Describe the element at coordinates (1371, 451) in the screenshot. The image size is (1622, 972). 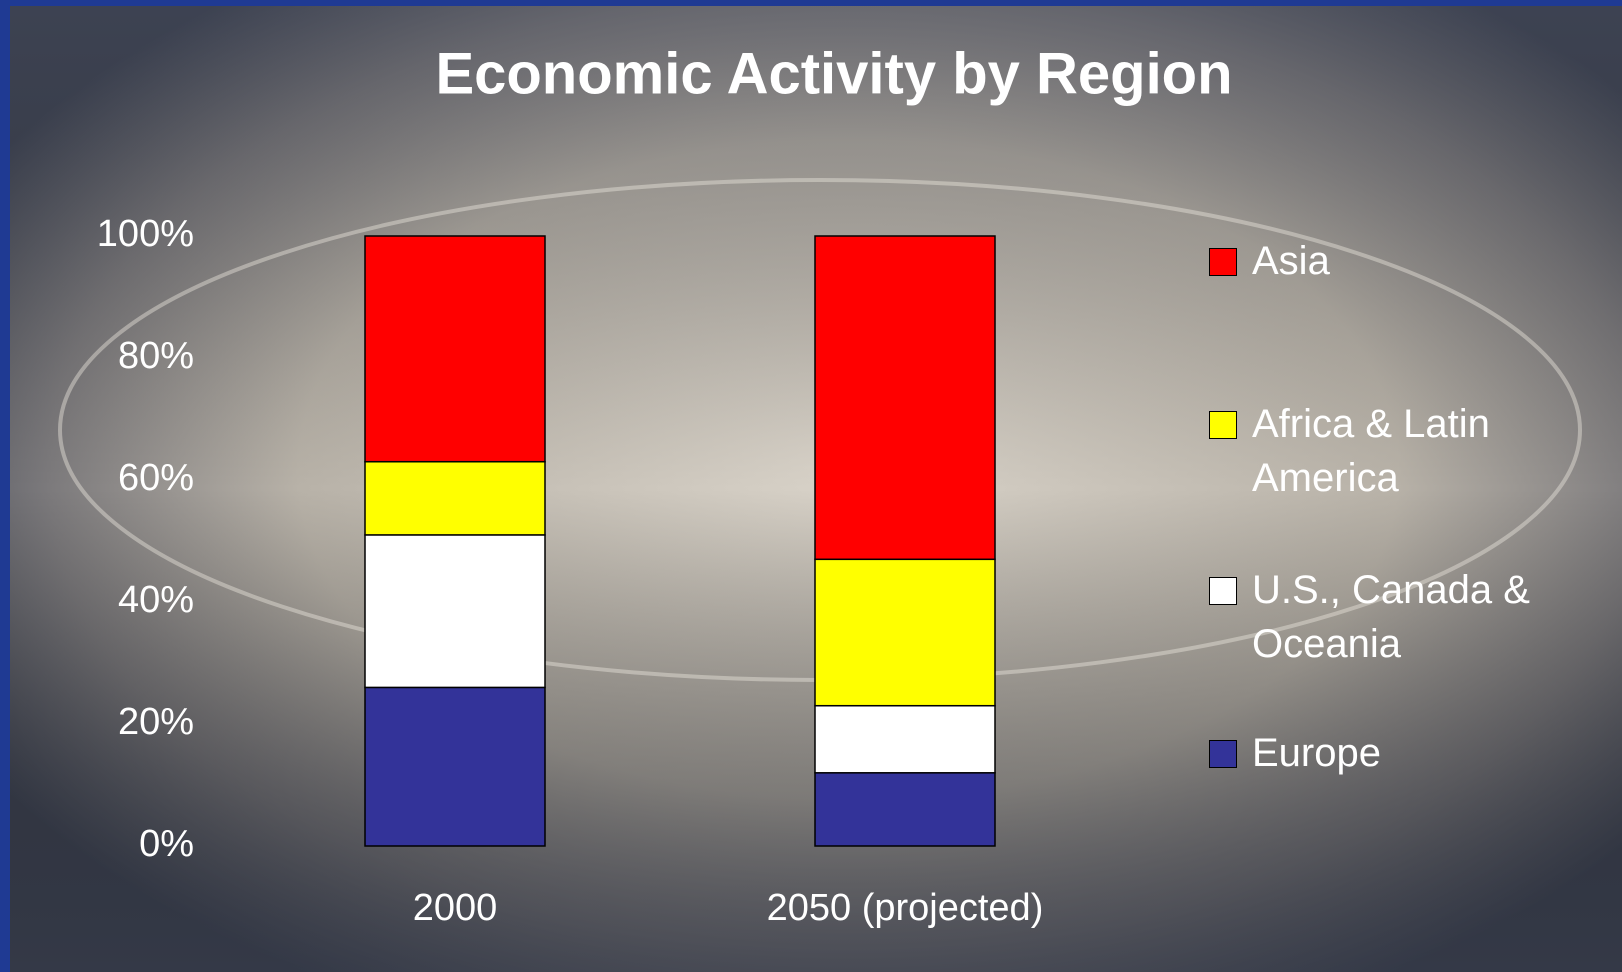
I see `legend-label: Africa & Latin America` at that location.